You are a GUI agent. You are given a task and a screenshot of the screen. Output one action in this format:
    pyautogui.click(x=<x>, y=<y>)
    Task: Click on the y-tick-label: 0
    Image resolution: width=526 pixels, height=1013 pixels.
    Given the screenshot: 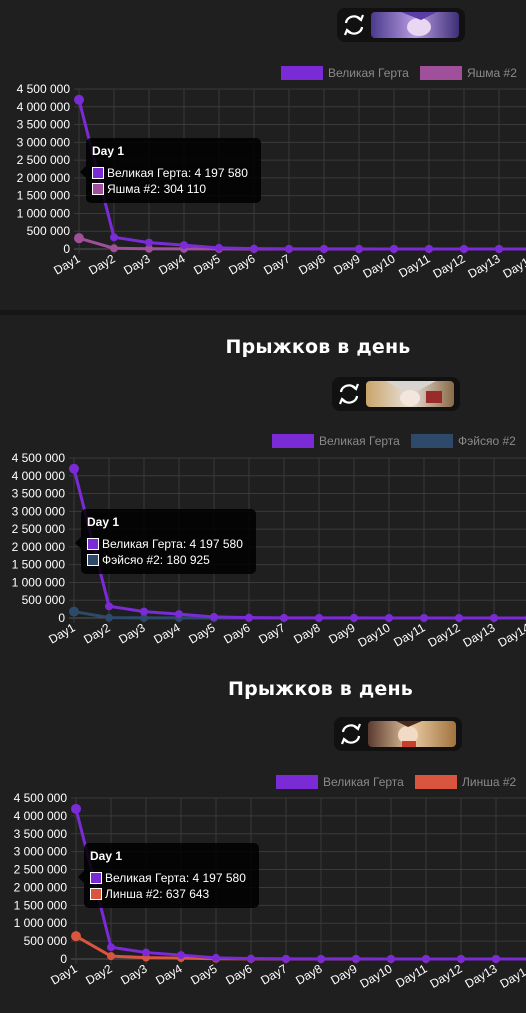 What is the action you would take?
    pyautogui.click(x=66, y=249)
    